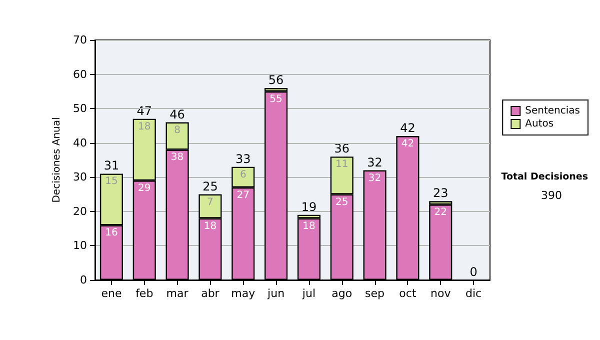 This screenshot has width=600, height=340. Describe the element at coordinates (80, 245) in the screenshot. I see `y-tick-label: 10` at that location.